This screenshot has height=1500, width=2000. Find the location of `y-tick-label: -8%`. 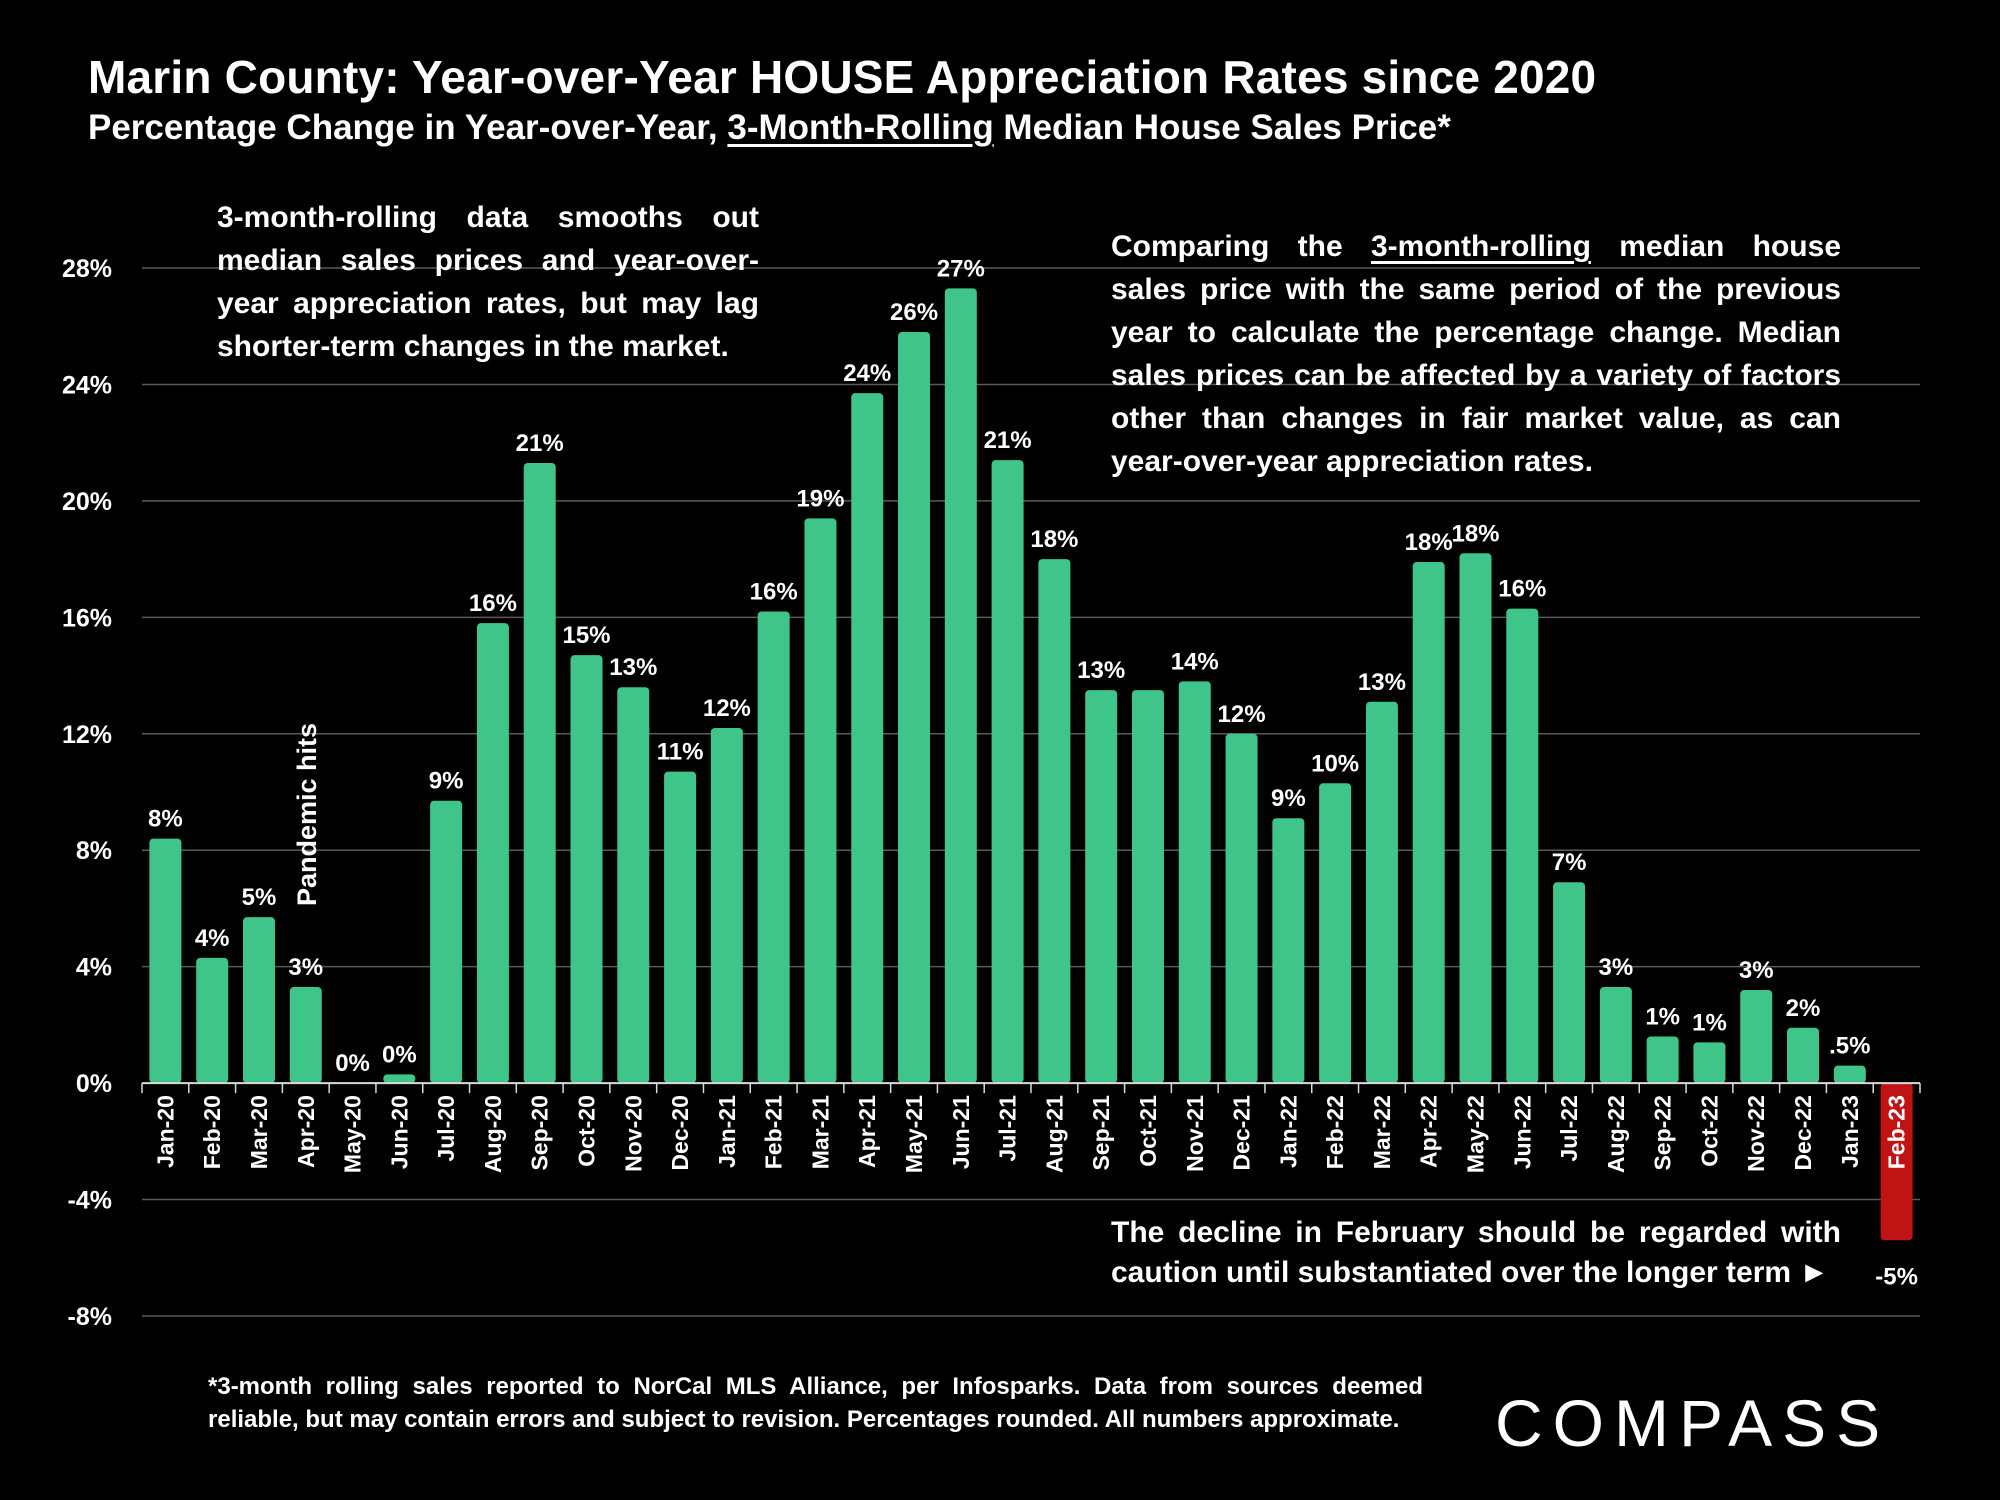

y-tick-label: -8% is located at coordinates (90, 1317).